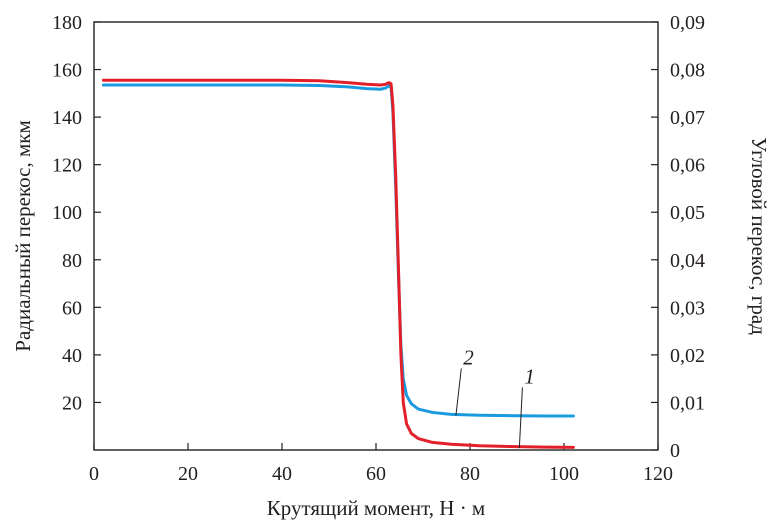  Describe the element at coordinates (564, 474) in the screenshot. I see `x-tick-label: 100` at that location.